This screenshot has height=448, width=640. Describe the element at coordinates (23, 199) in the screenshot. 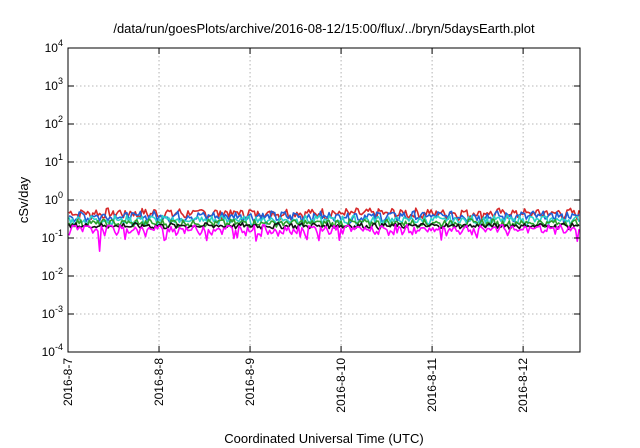

I see `y-axis-label: cSv/day` at that location.